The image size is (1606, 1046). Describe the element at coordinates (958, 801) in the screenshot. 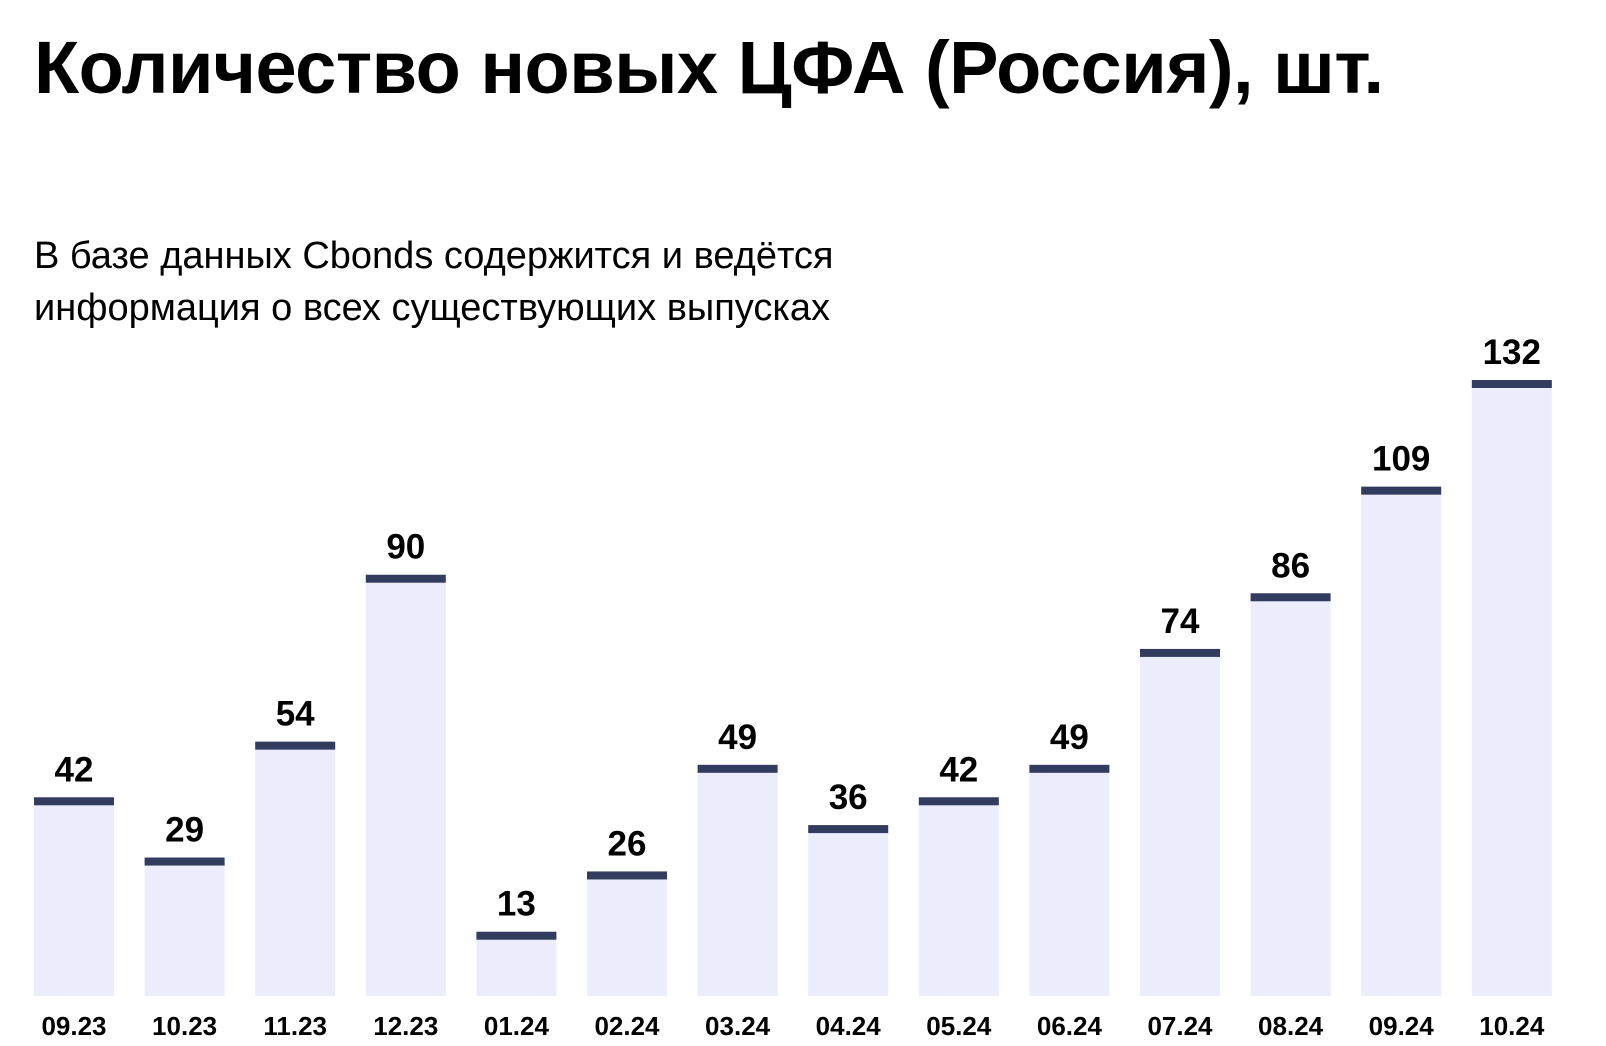

I see `bar-cap-05.24` at that location.